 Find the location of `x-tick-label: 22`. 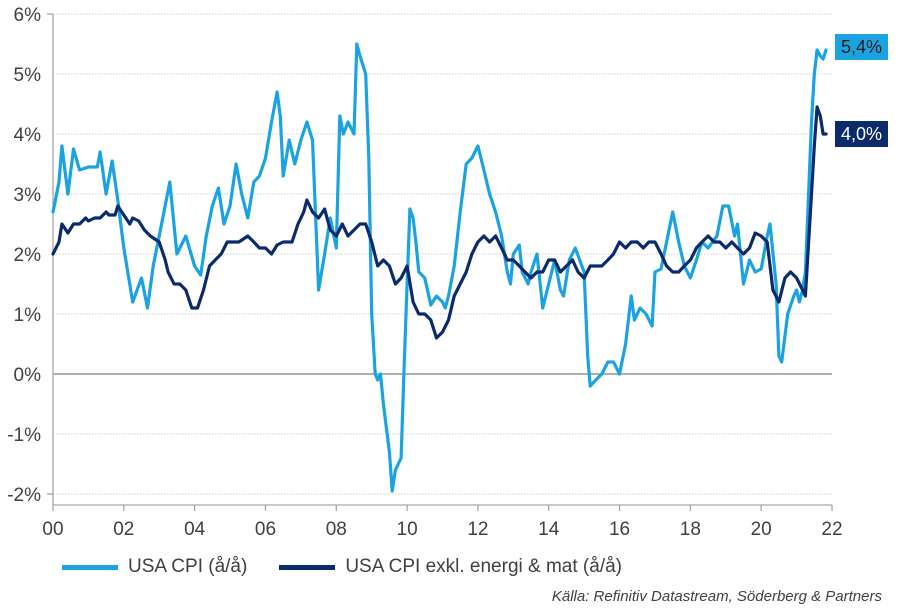

x-tick-label: 22 is located at coordinates (831, 529).